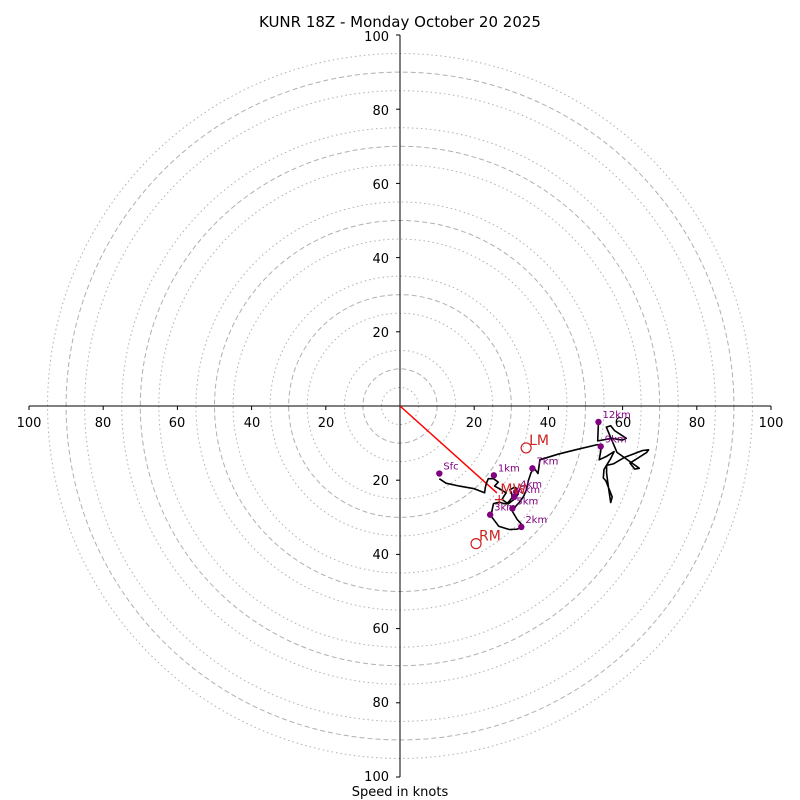 Image resolution: width=800 pixels, height=800 pixels. I want to click on storm-motion-label: LM, so click(539, 441).